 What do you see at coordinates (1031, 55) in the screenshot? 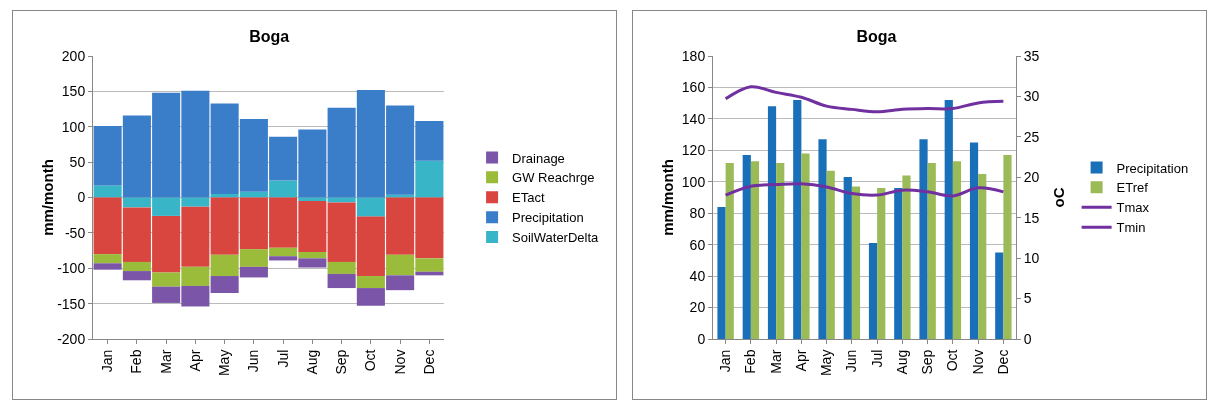
I see `y2-tick-label: 35` at bounding box center [1031, 55].